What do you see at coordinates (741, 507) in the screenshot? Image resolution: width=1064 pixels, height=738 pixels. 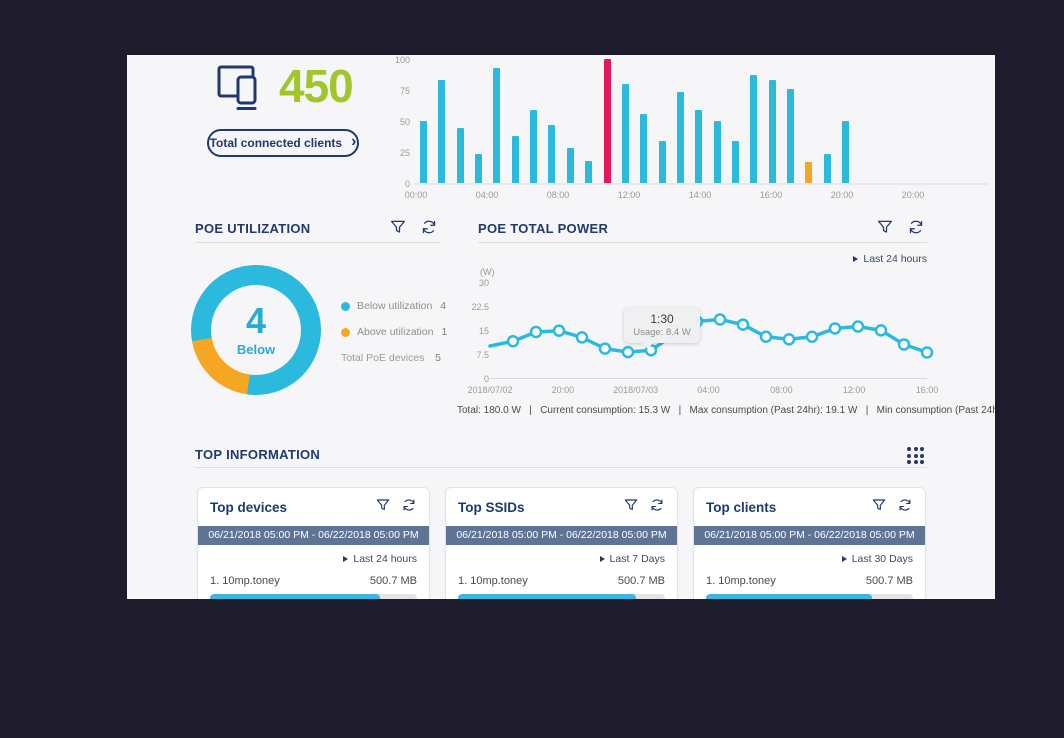 I see `card-title: Top clients` at bounding box center [741, 507].